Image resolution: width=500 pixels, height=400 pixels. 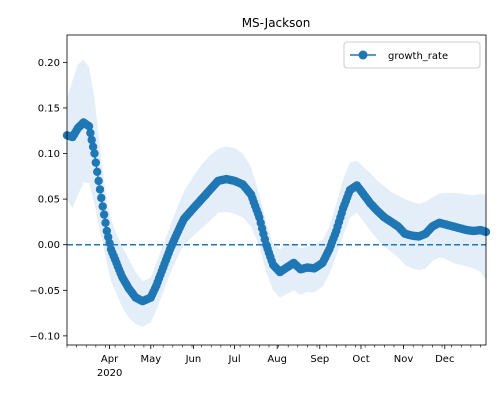 What do you see at coordinates (360, 359) in the screenshot?
I see `x-tick-label: Oct` at bounding box center [360, 359].